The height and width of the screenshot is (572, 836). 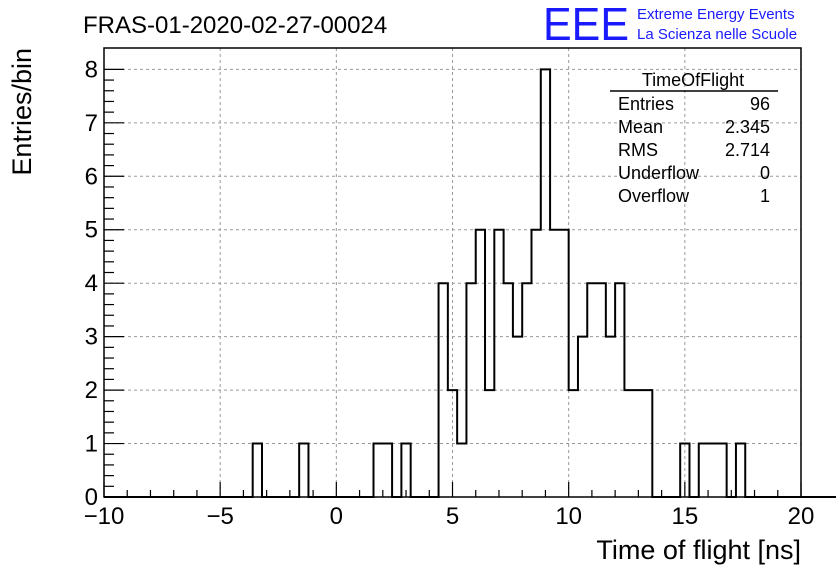 I want to click on x-tick-label: 5, so click(x=452, y=516).